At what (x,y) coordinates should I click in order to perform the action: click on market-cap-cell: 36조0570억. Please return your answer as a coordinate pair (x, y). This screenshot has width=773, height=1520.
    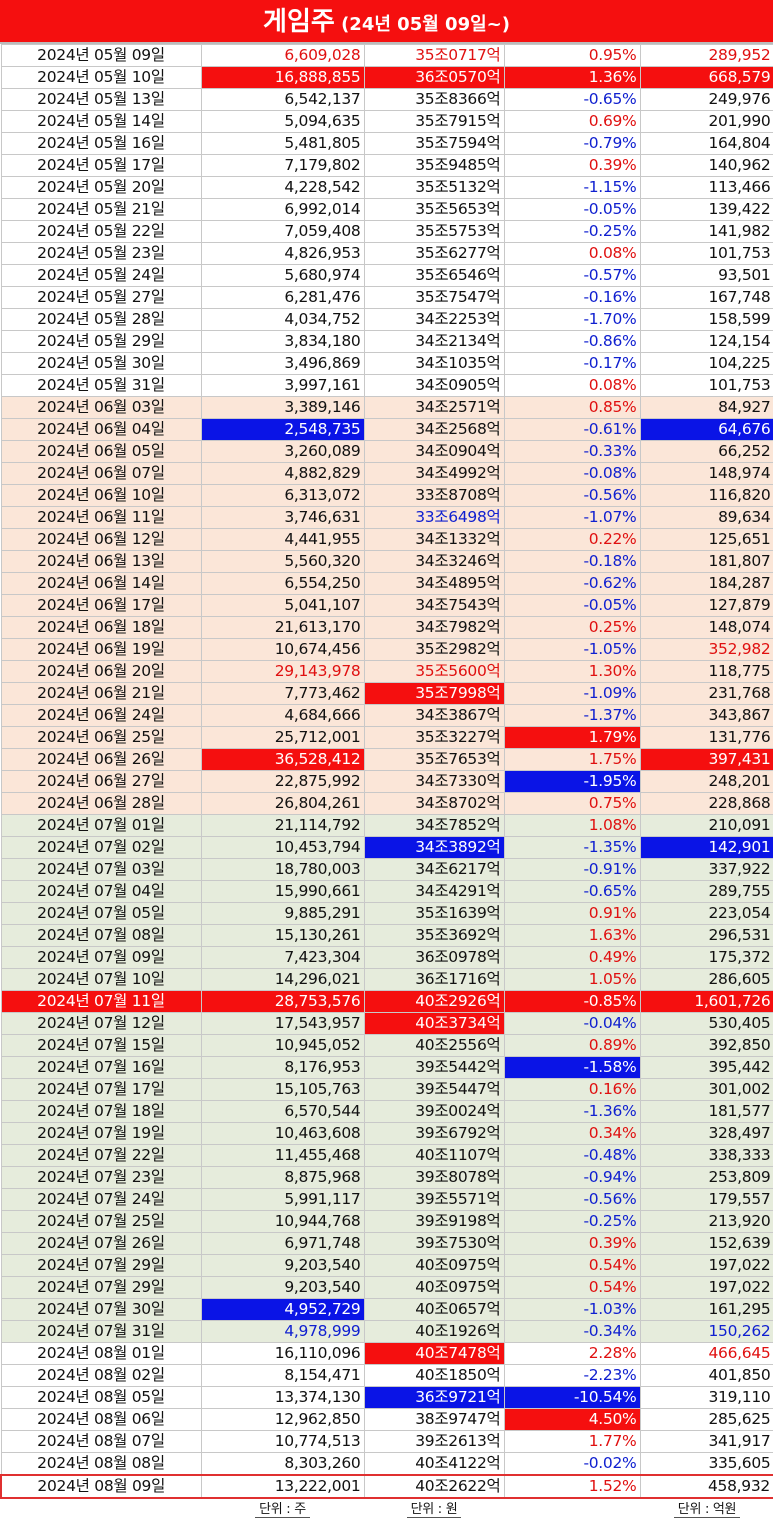
    Looking at the image, I should click on (434, 78).